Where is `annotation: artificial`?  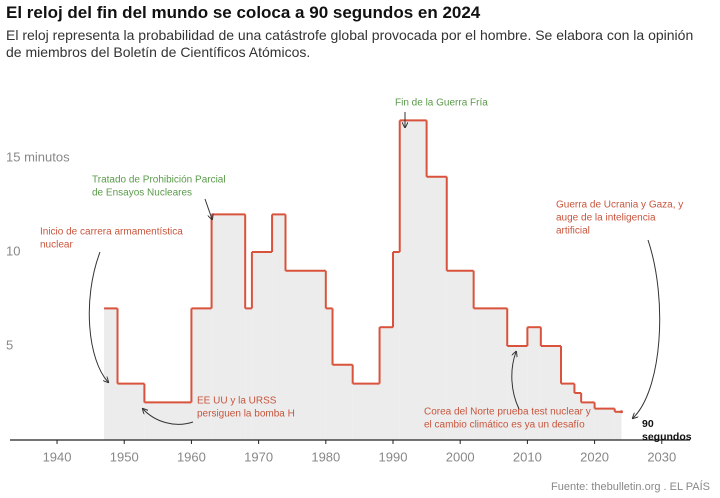
annotation: artificial is located at coordinates (573, 231).